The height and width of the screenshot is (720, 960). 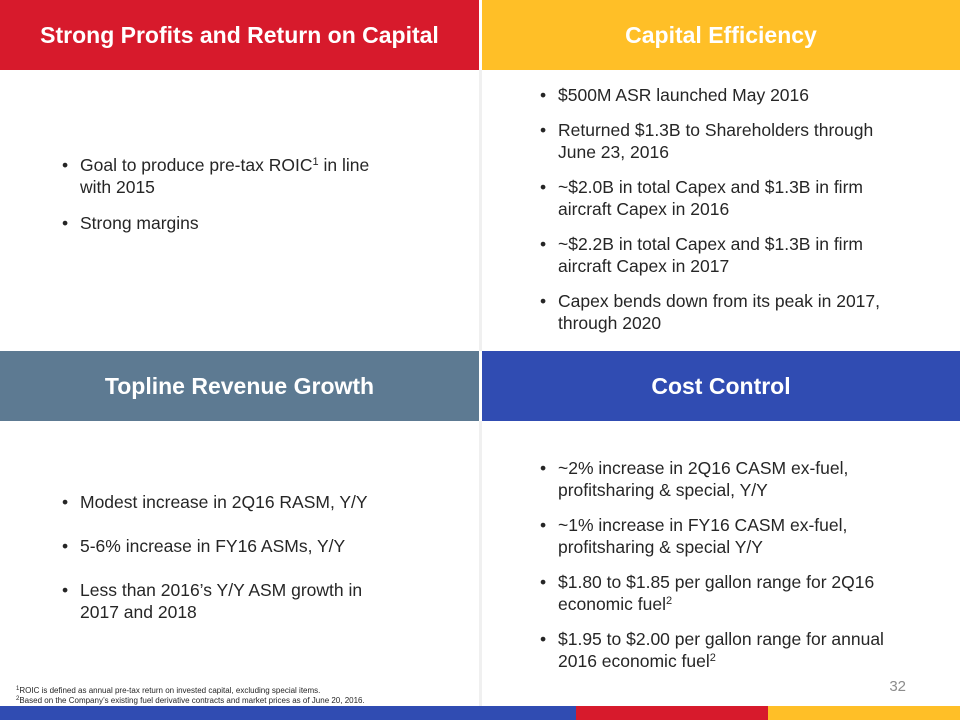 I want to click on header-title: Strong Profits and Return on Capital, so click(x=239, y=34).